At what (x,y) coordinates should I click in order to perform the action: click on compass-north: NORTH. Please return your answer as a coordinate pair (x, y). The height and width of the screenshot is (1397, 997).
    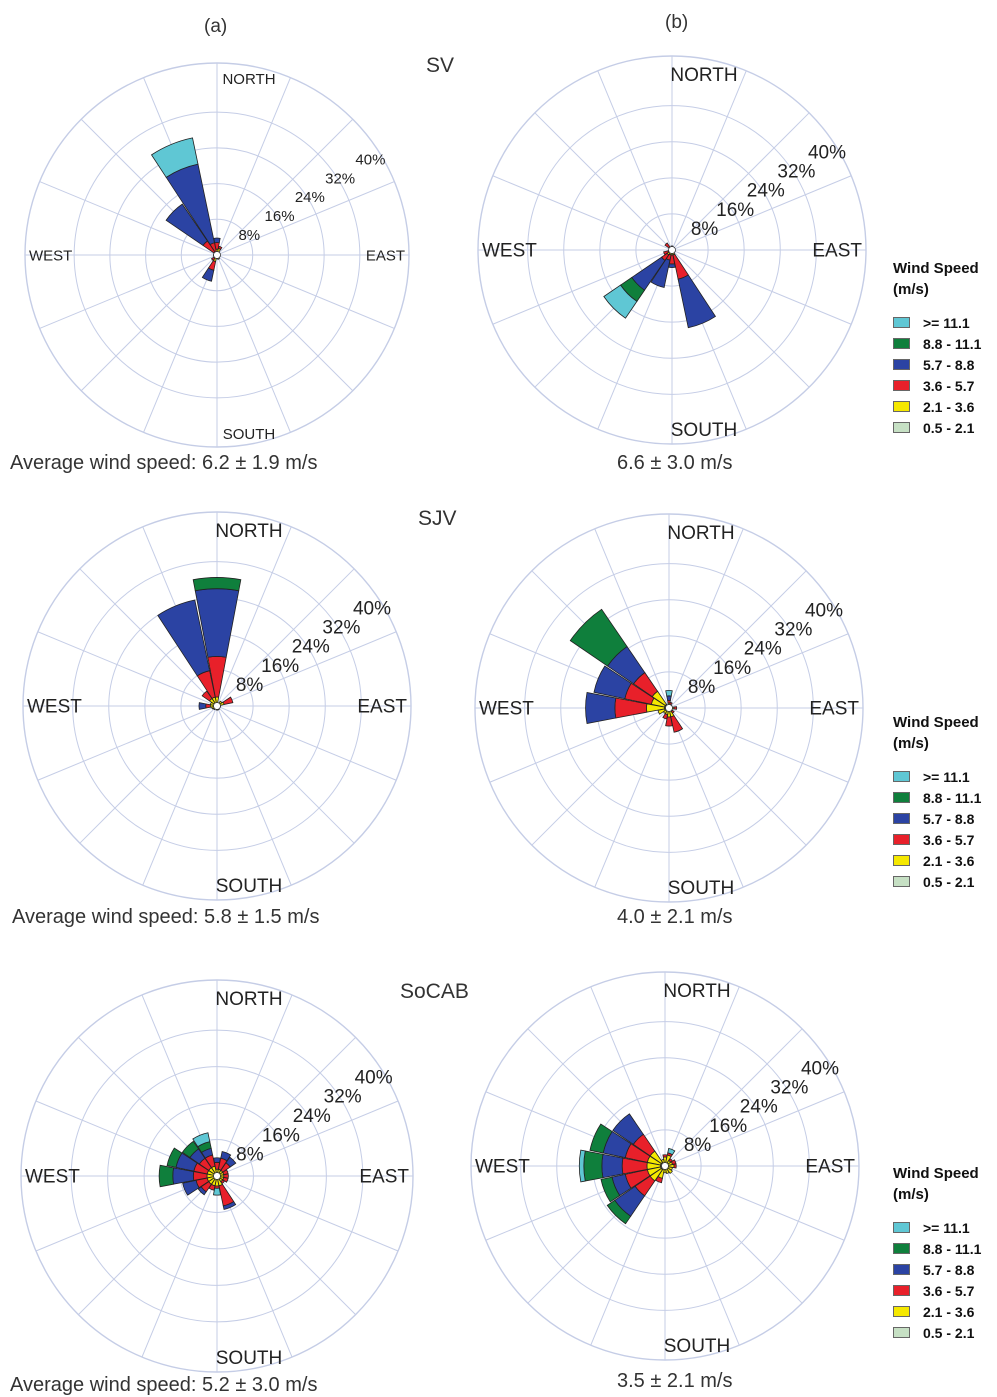
    Looking at the image, I should click on (696, 991).